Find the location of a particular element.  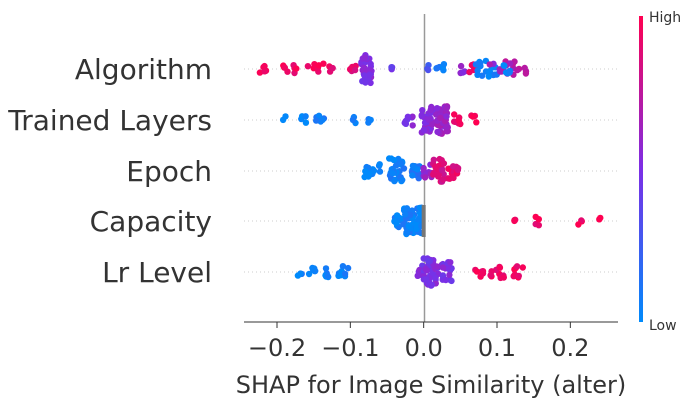

zero-value-band is located at coordinates (423, 221).